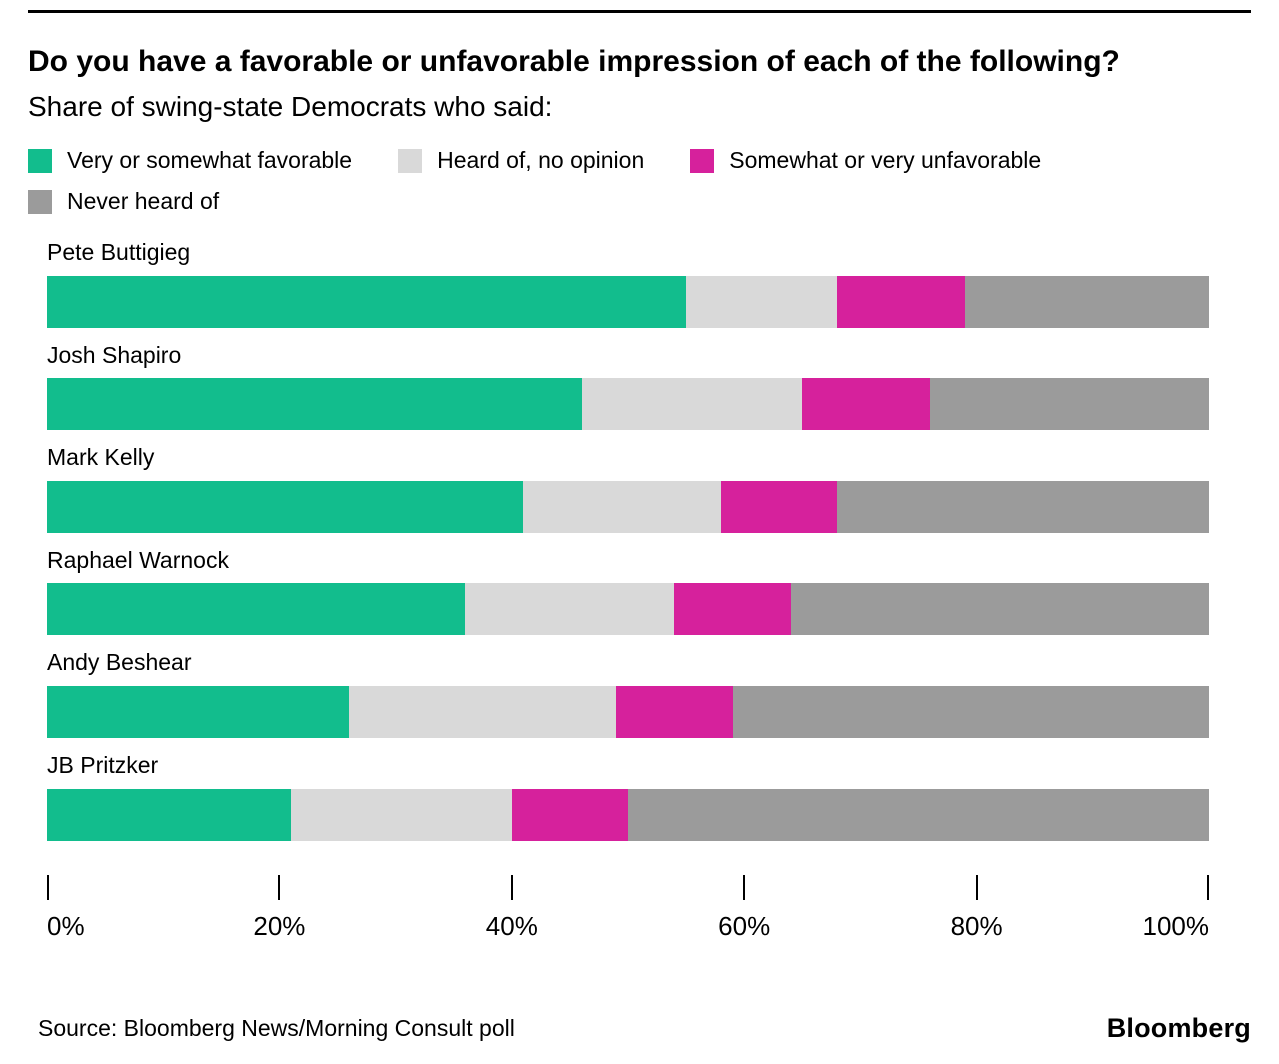 This screenshot has width=1279, height=1064. Describe the element at coordinates (103, 764) in the screenshot. I see `category-label: JB Pritzker` at that location.